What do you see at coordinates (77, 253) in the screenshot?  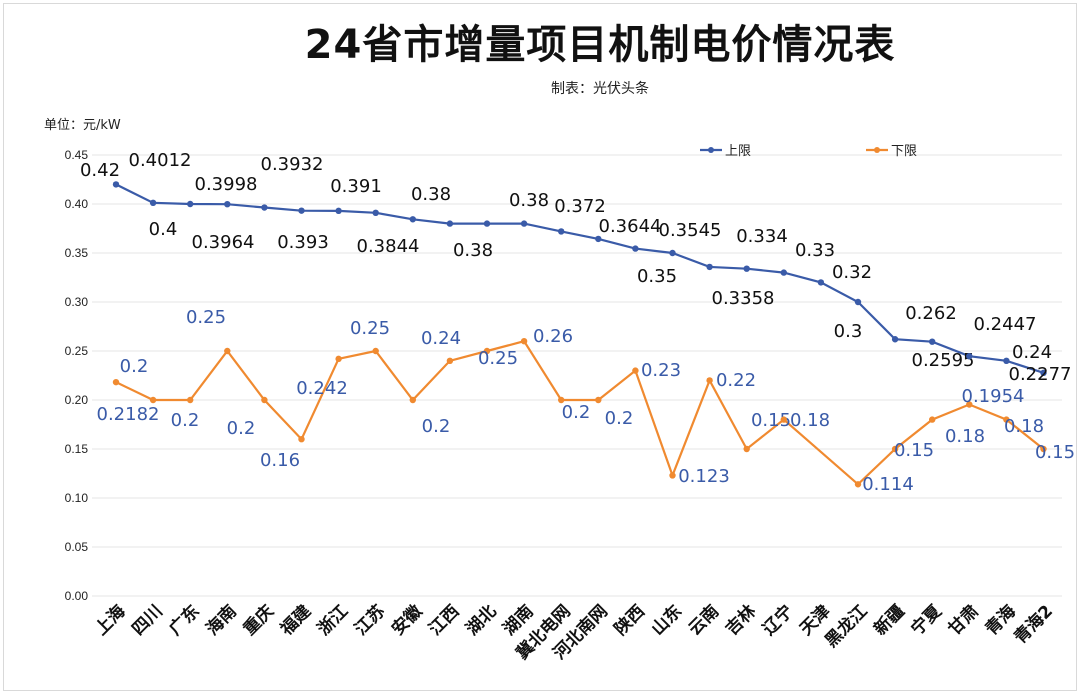 I see `y-tick-label: 0.35` at bounding box center [77, 253].